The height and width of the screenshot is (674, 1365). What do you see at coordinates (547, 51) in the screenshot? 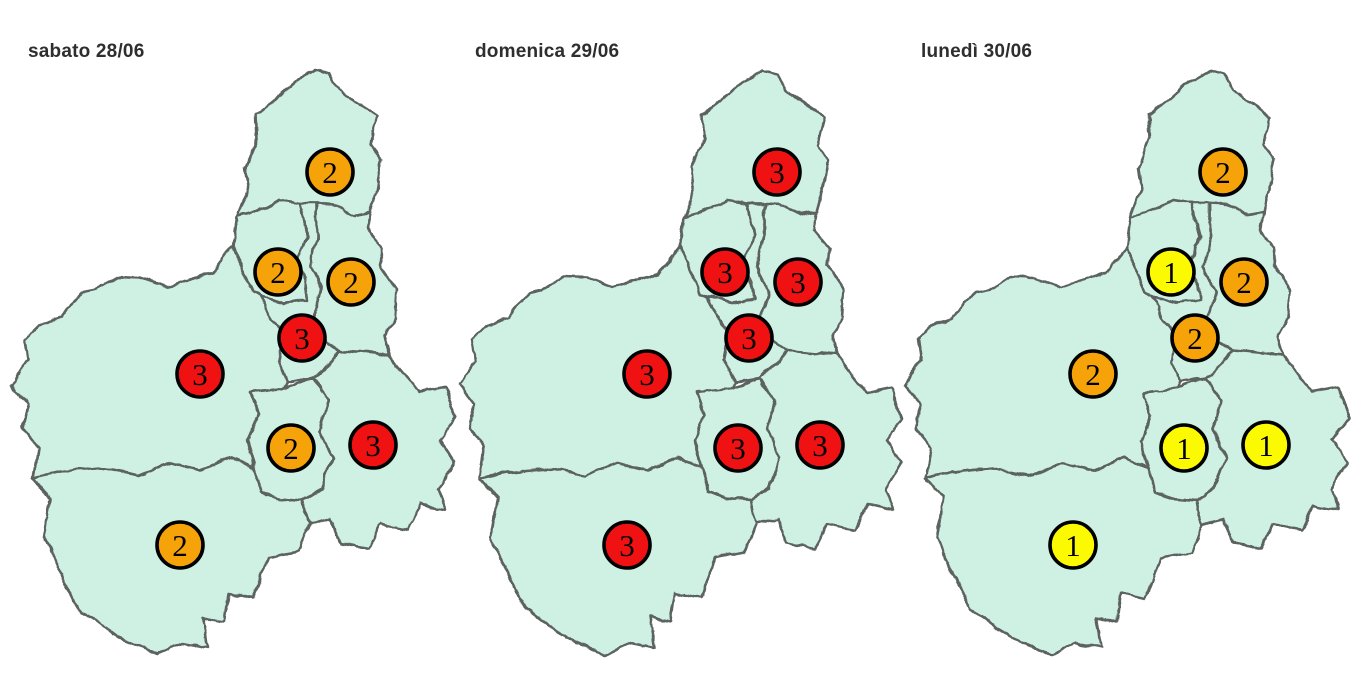
I see `panel-title-sunday: domenica 29/06` at bounding box center [547, 51].